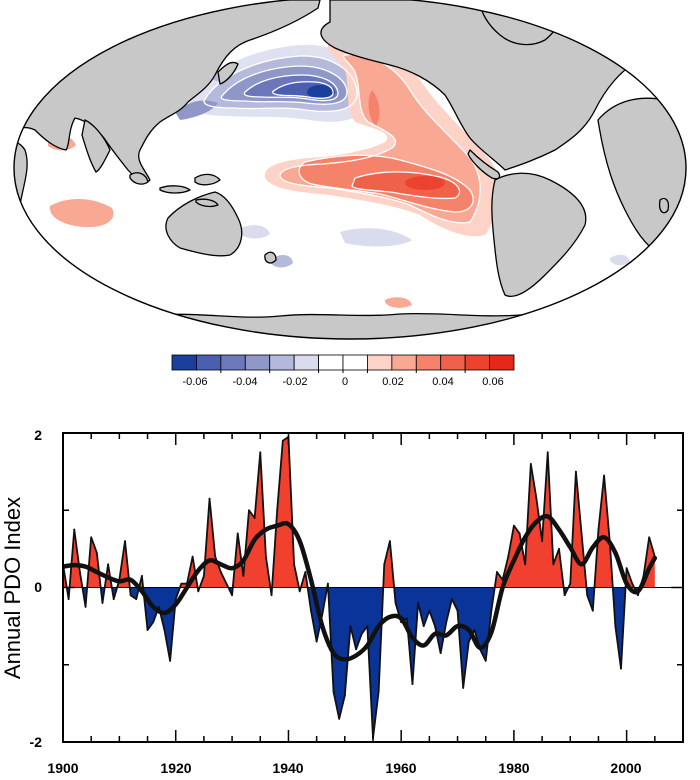 The image size is (700, 780). What do you see at coordinates (446, 622) in the screenshot?
I see `annual-point-1968` at bounding box center [446, 622].